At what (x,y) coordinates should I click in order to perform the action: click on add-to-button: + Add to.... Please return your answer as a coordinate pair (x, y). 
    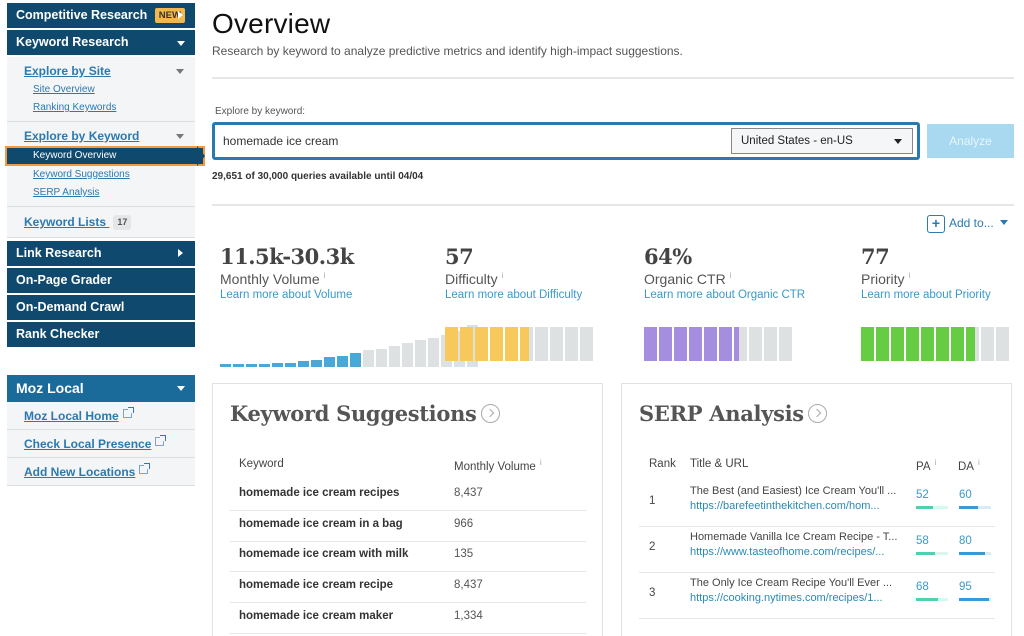
    Looking at the image, I should click on (967, 223).